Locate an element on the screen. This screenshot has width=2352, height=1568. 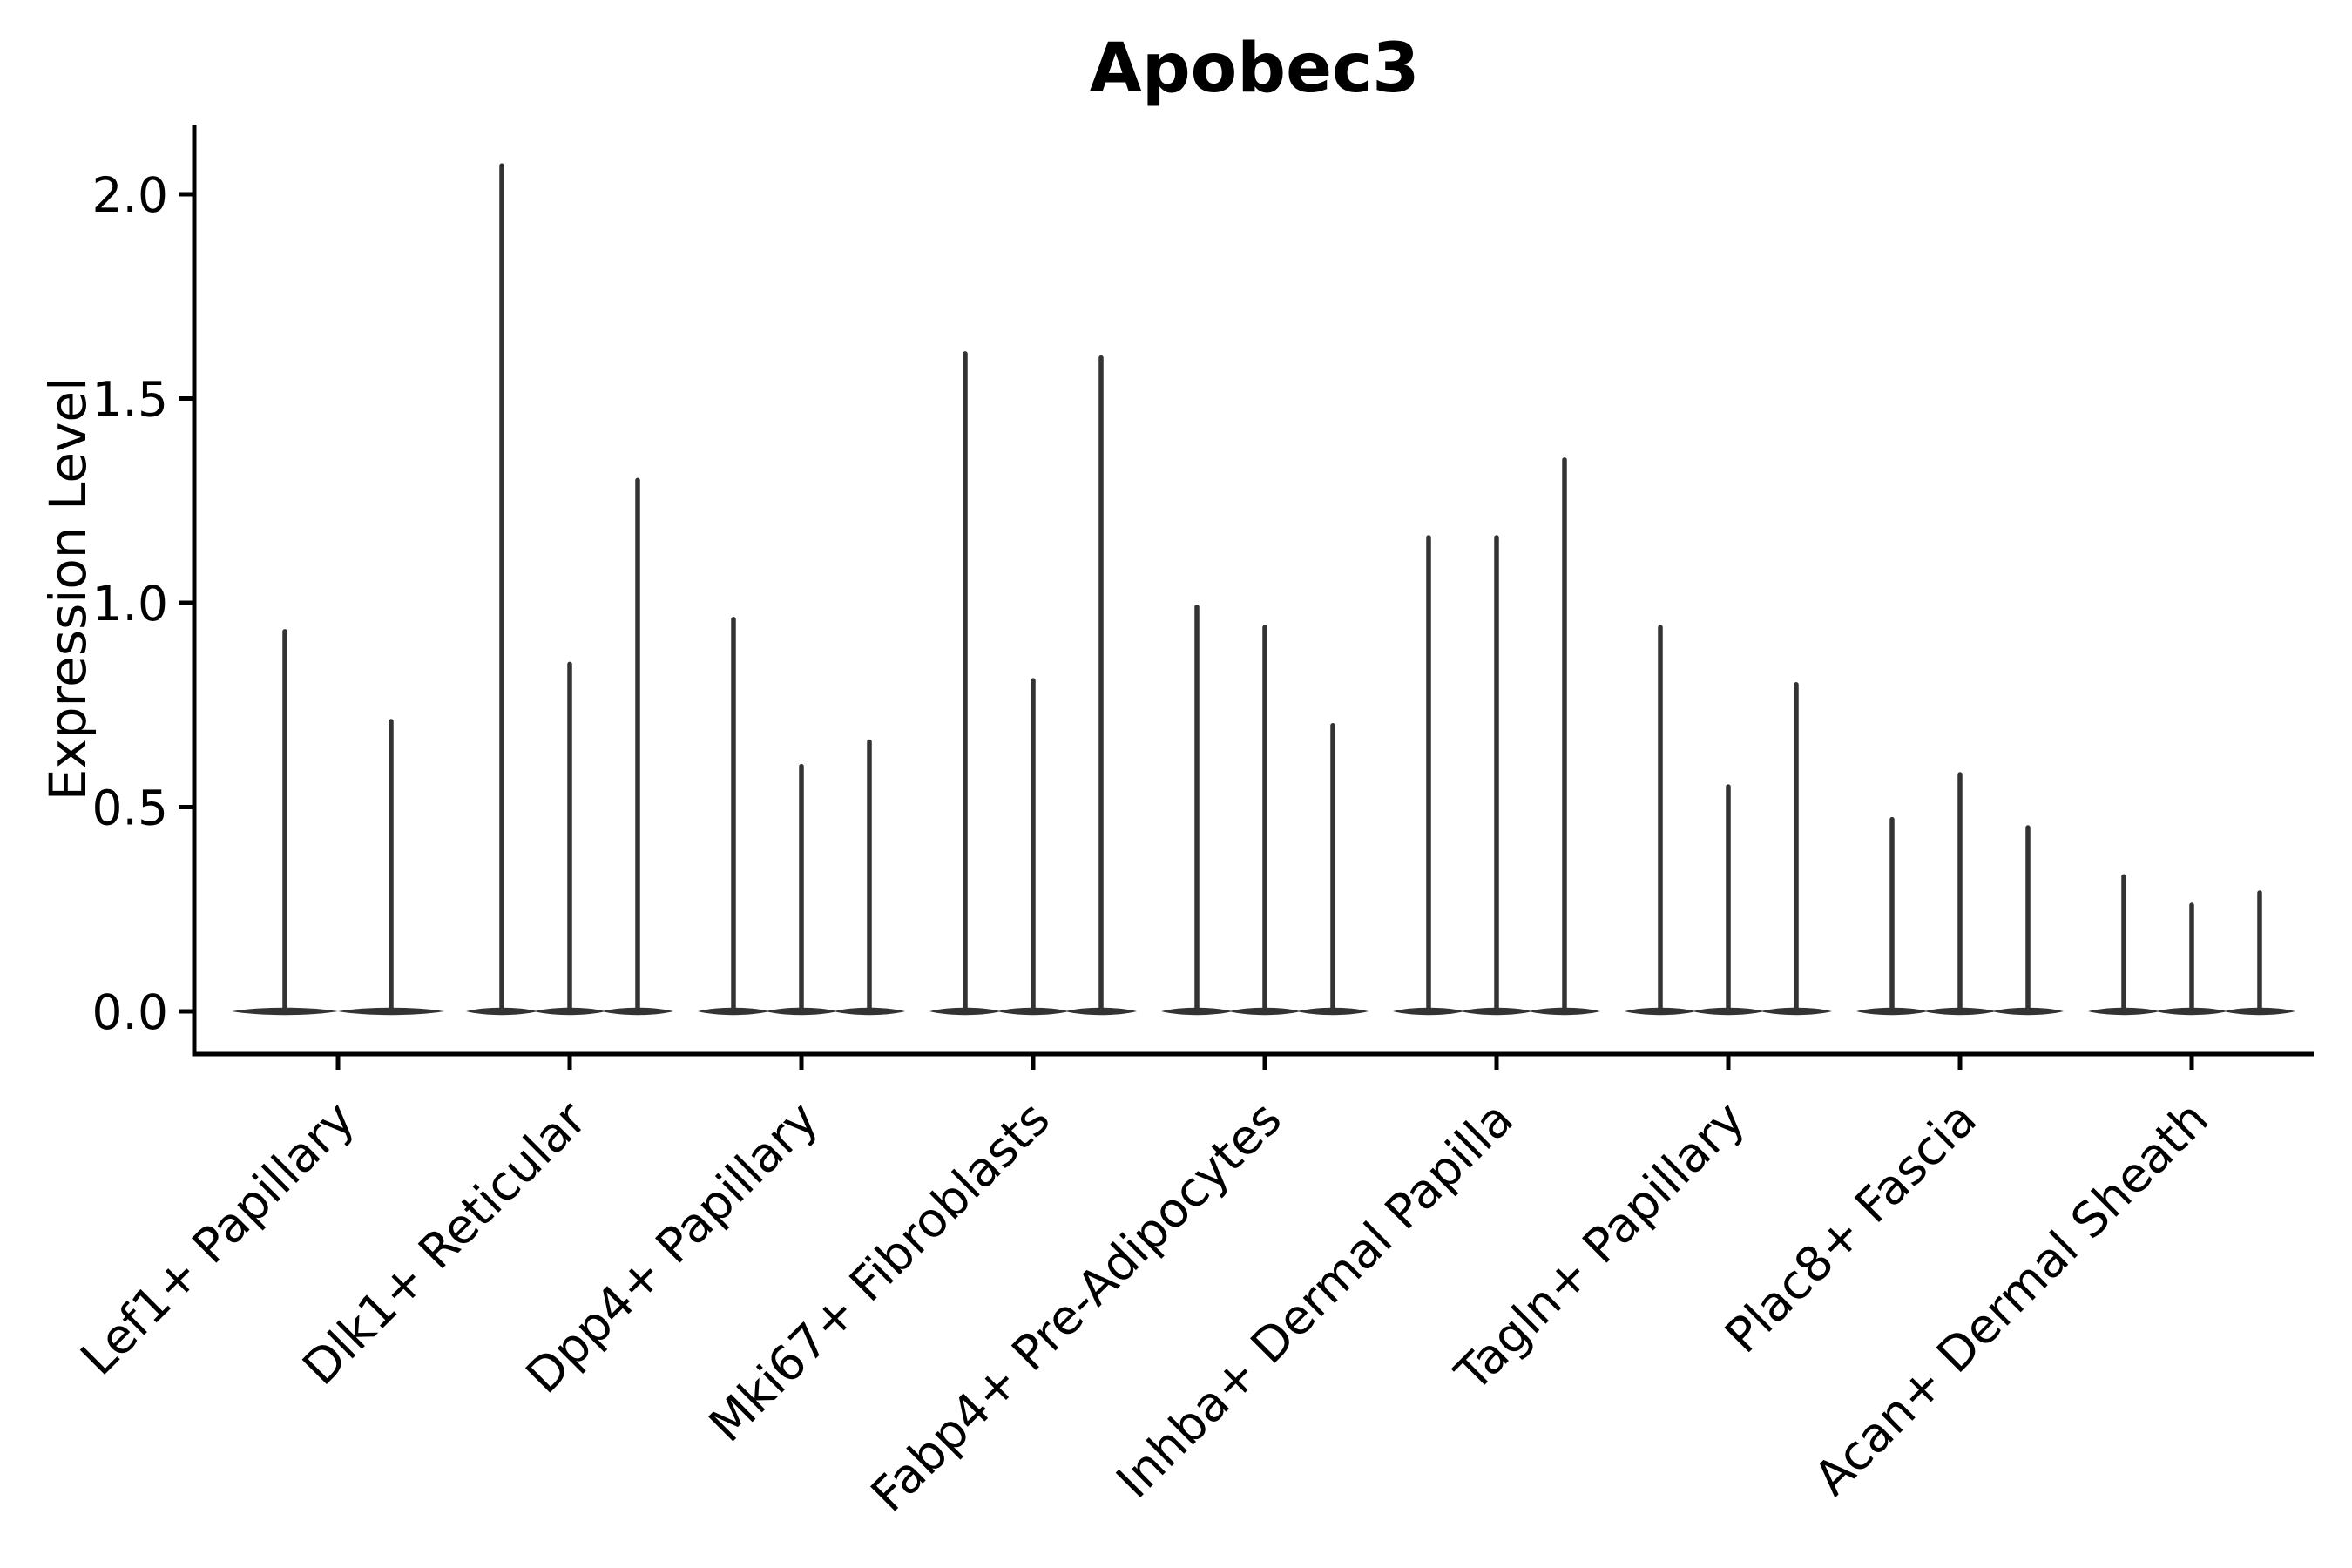
y-tick-label: 1.5 is located at coordinates (130, 399).